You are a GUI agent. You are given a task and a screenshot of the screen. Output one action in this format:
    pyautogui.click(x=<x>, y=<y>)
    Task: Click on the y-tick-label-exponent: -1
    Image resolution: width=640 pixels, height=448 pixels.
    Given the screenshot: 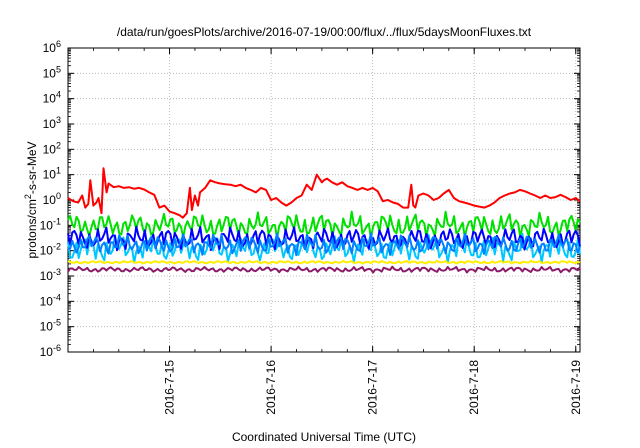 What is the action you would take?
    pyautogui.click(x=57, y=221)
    